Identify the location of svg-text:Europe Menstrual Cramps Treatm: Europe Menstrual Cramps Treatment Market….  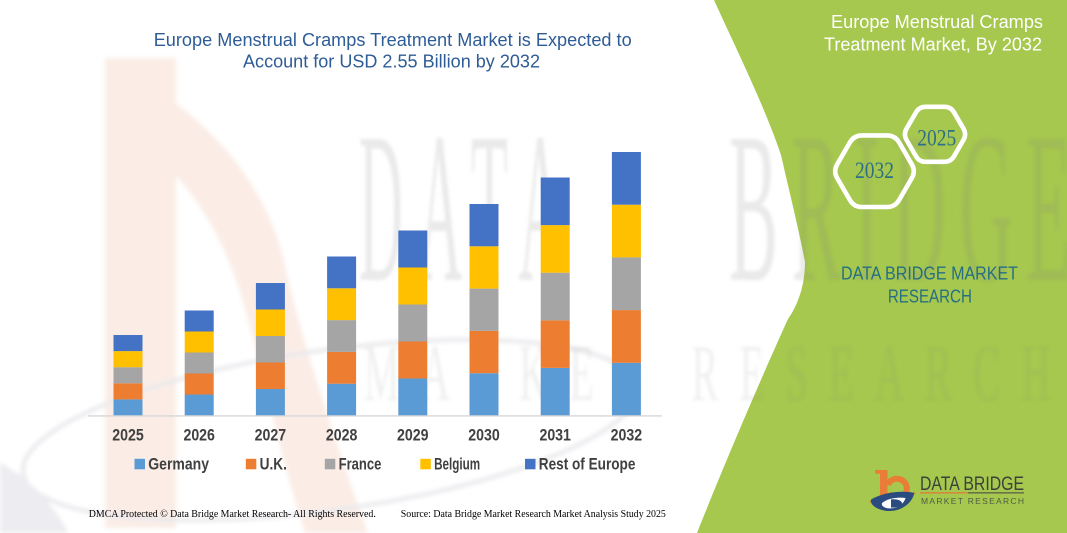
(393, 39).